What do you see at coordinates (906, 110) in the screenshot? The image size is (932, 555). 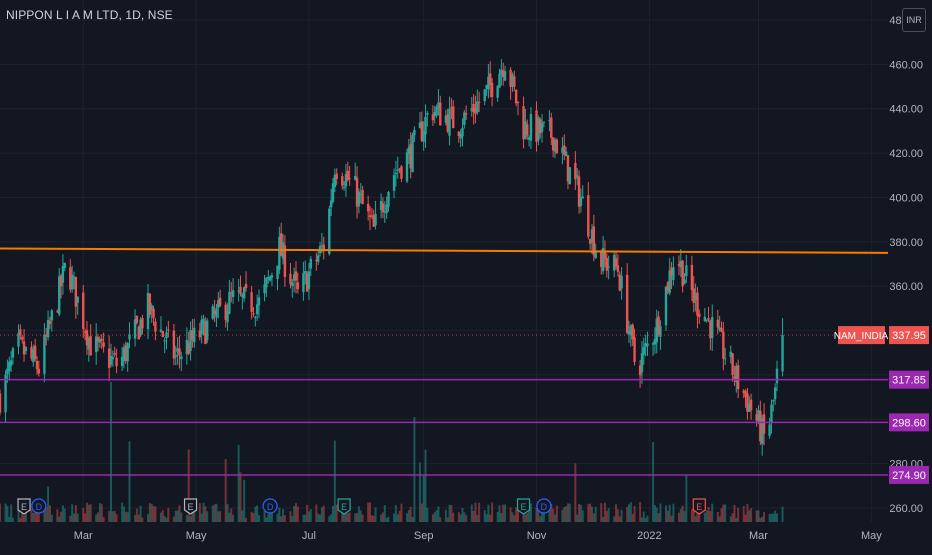 I see `price-tick-label: 440.00` at bounding box center [906, 110].